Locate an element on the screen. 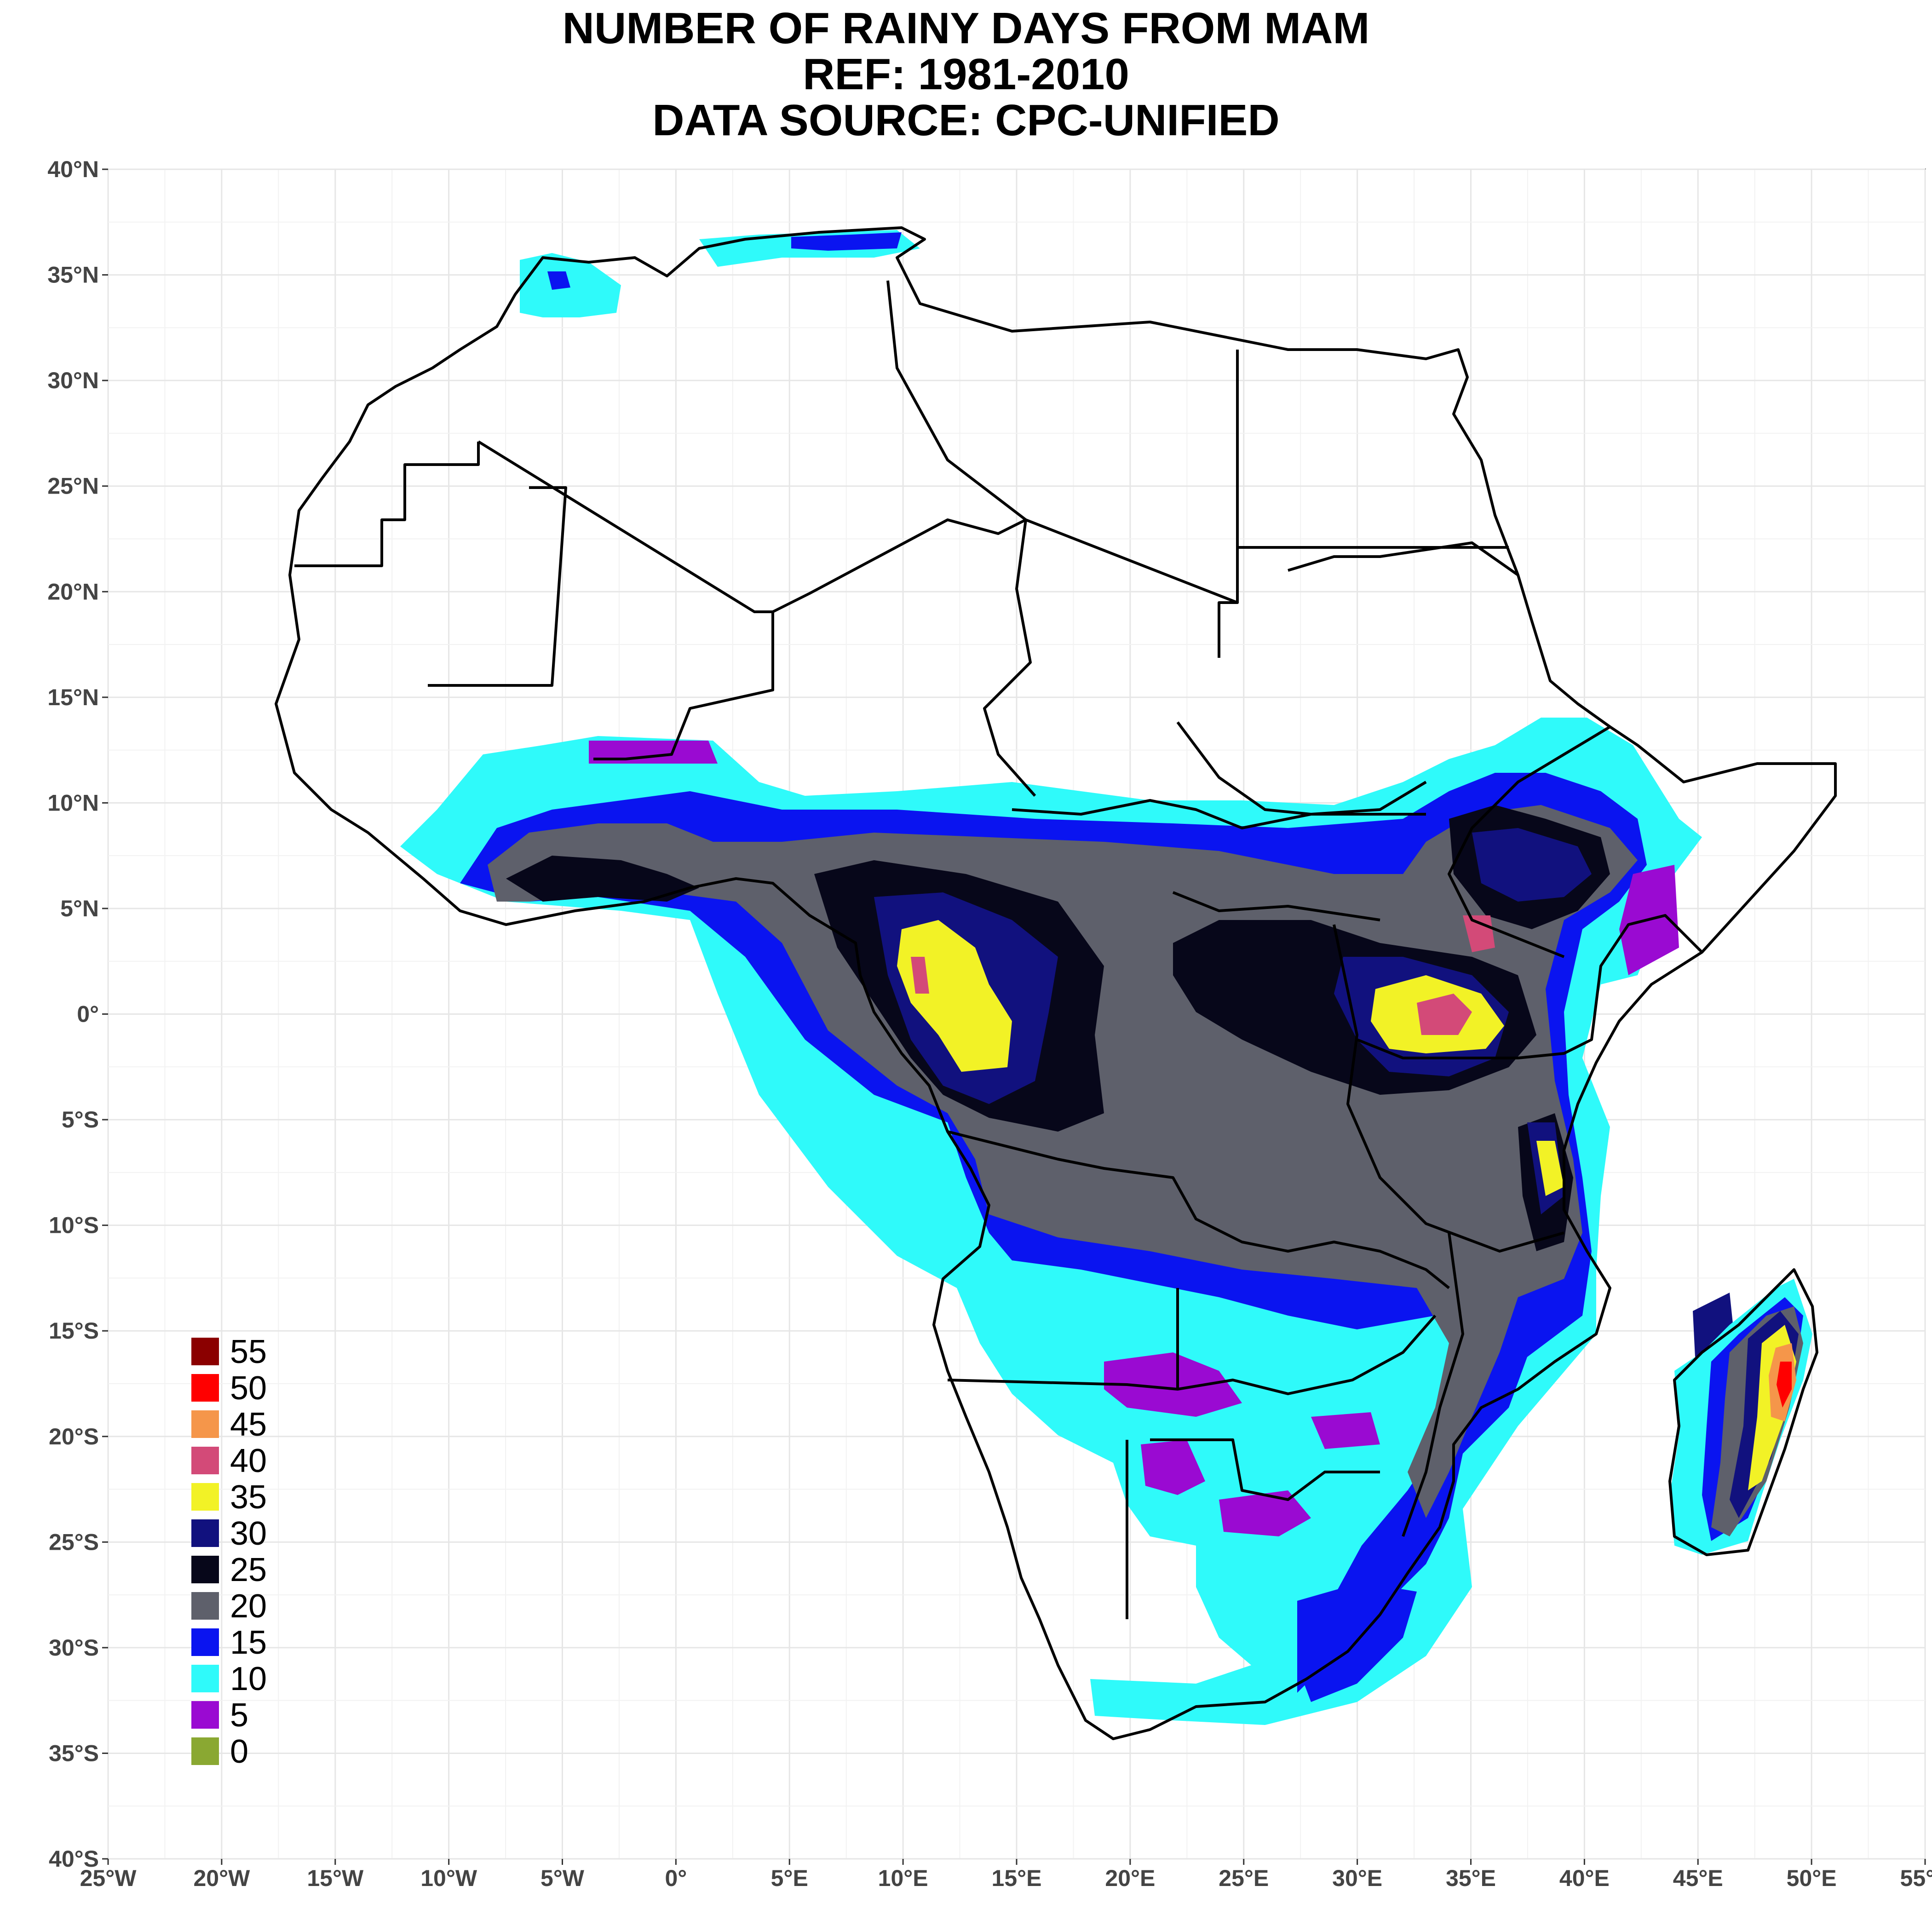 The height and width of the screenshot is (1932, 1932). patch-15-algeria is located at coordinates (846, 241).